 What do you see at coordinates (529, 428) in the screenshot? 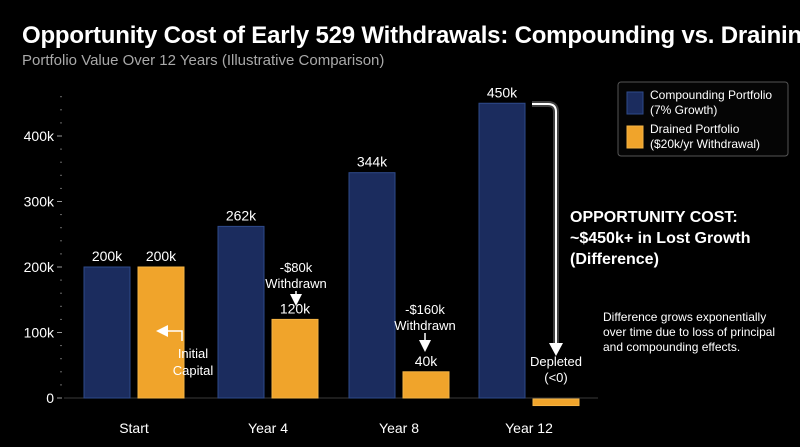
I see `x-tick-label: Year 12` at bounding box center [529, 428].